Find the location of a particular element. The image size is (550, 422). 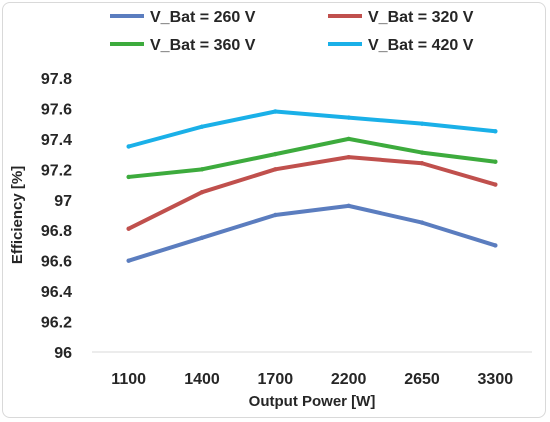

x-axis-title: Output Power [W] is located at coordinates (312, 401).